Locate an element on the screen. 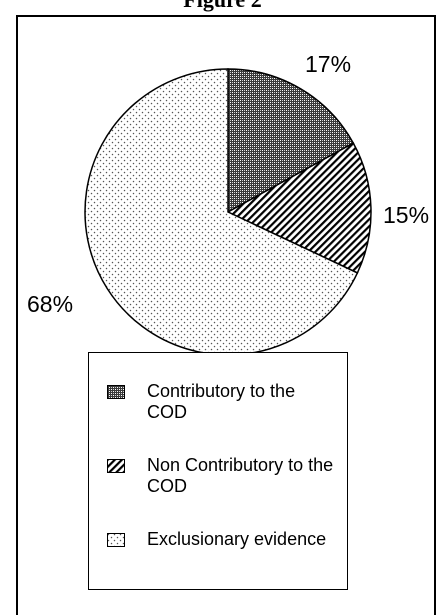  legend-swatch-exclusionary is located at coordinates (116, 540).